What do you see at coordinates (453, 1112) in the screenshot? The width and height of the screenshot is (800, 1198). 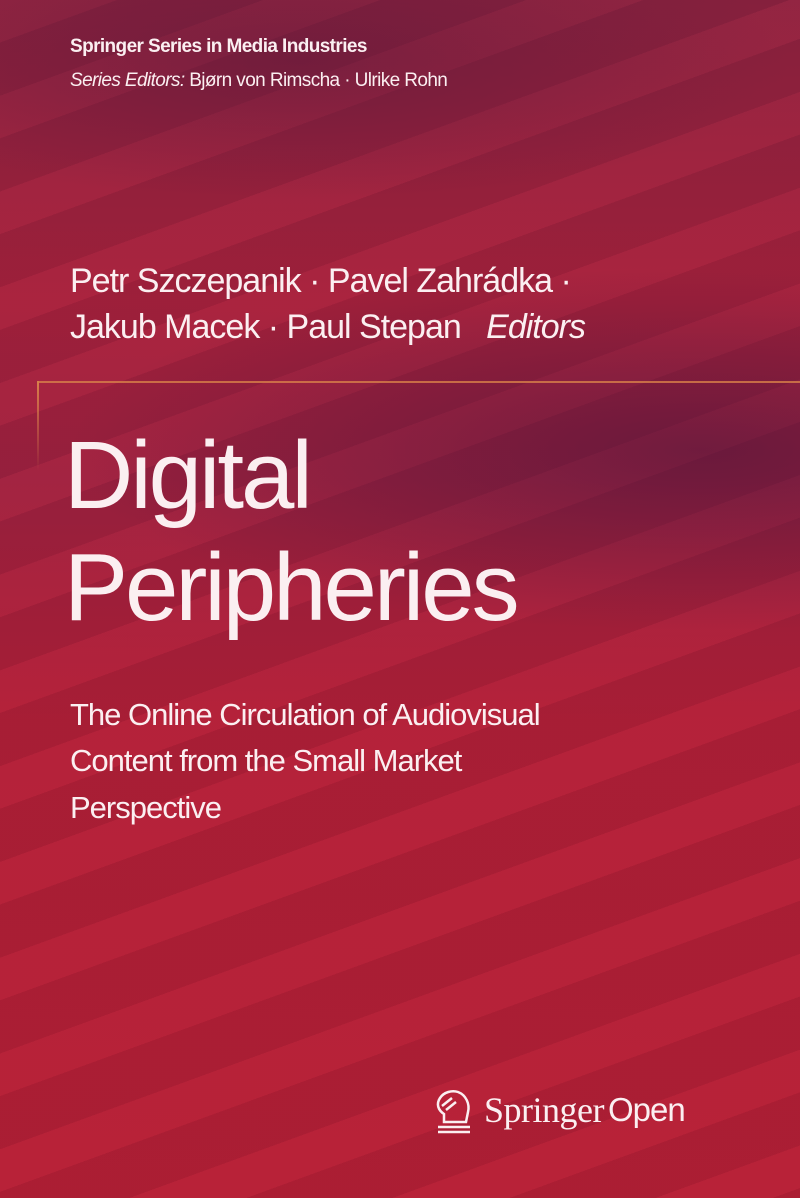 I see `chess-knight-icon` at bounding box center [453, 1112].